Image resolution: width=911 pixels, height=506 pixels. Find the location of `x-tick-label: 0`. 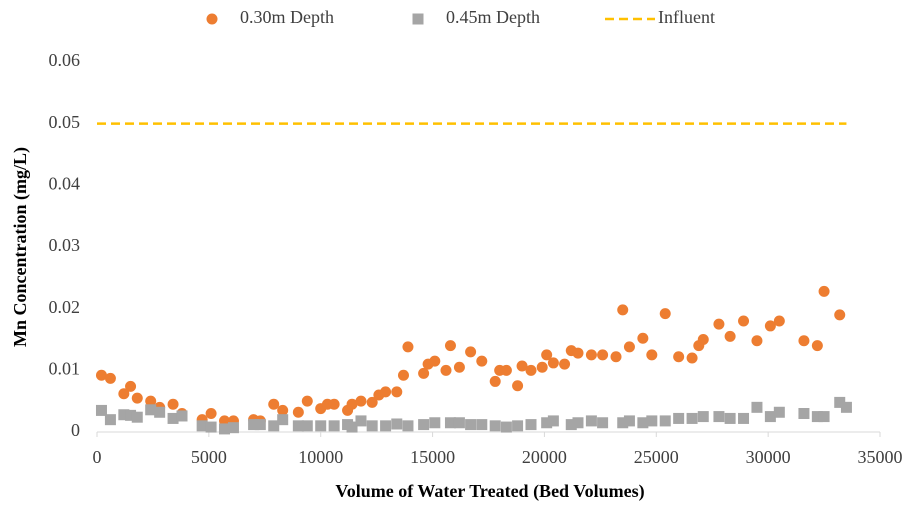

x-tick-label: 0 is located at coordinates (97, 457).